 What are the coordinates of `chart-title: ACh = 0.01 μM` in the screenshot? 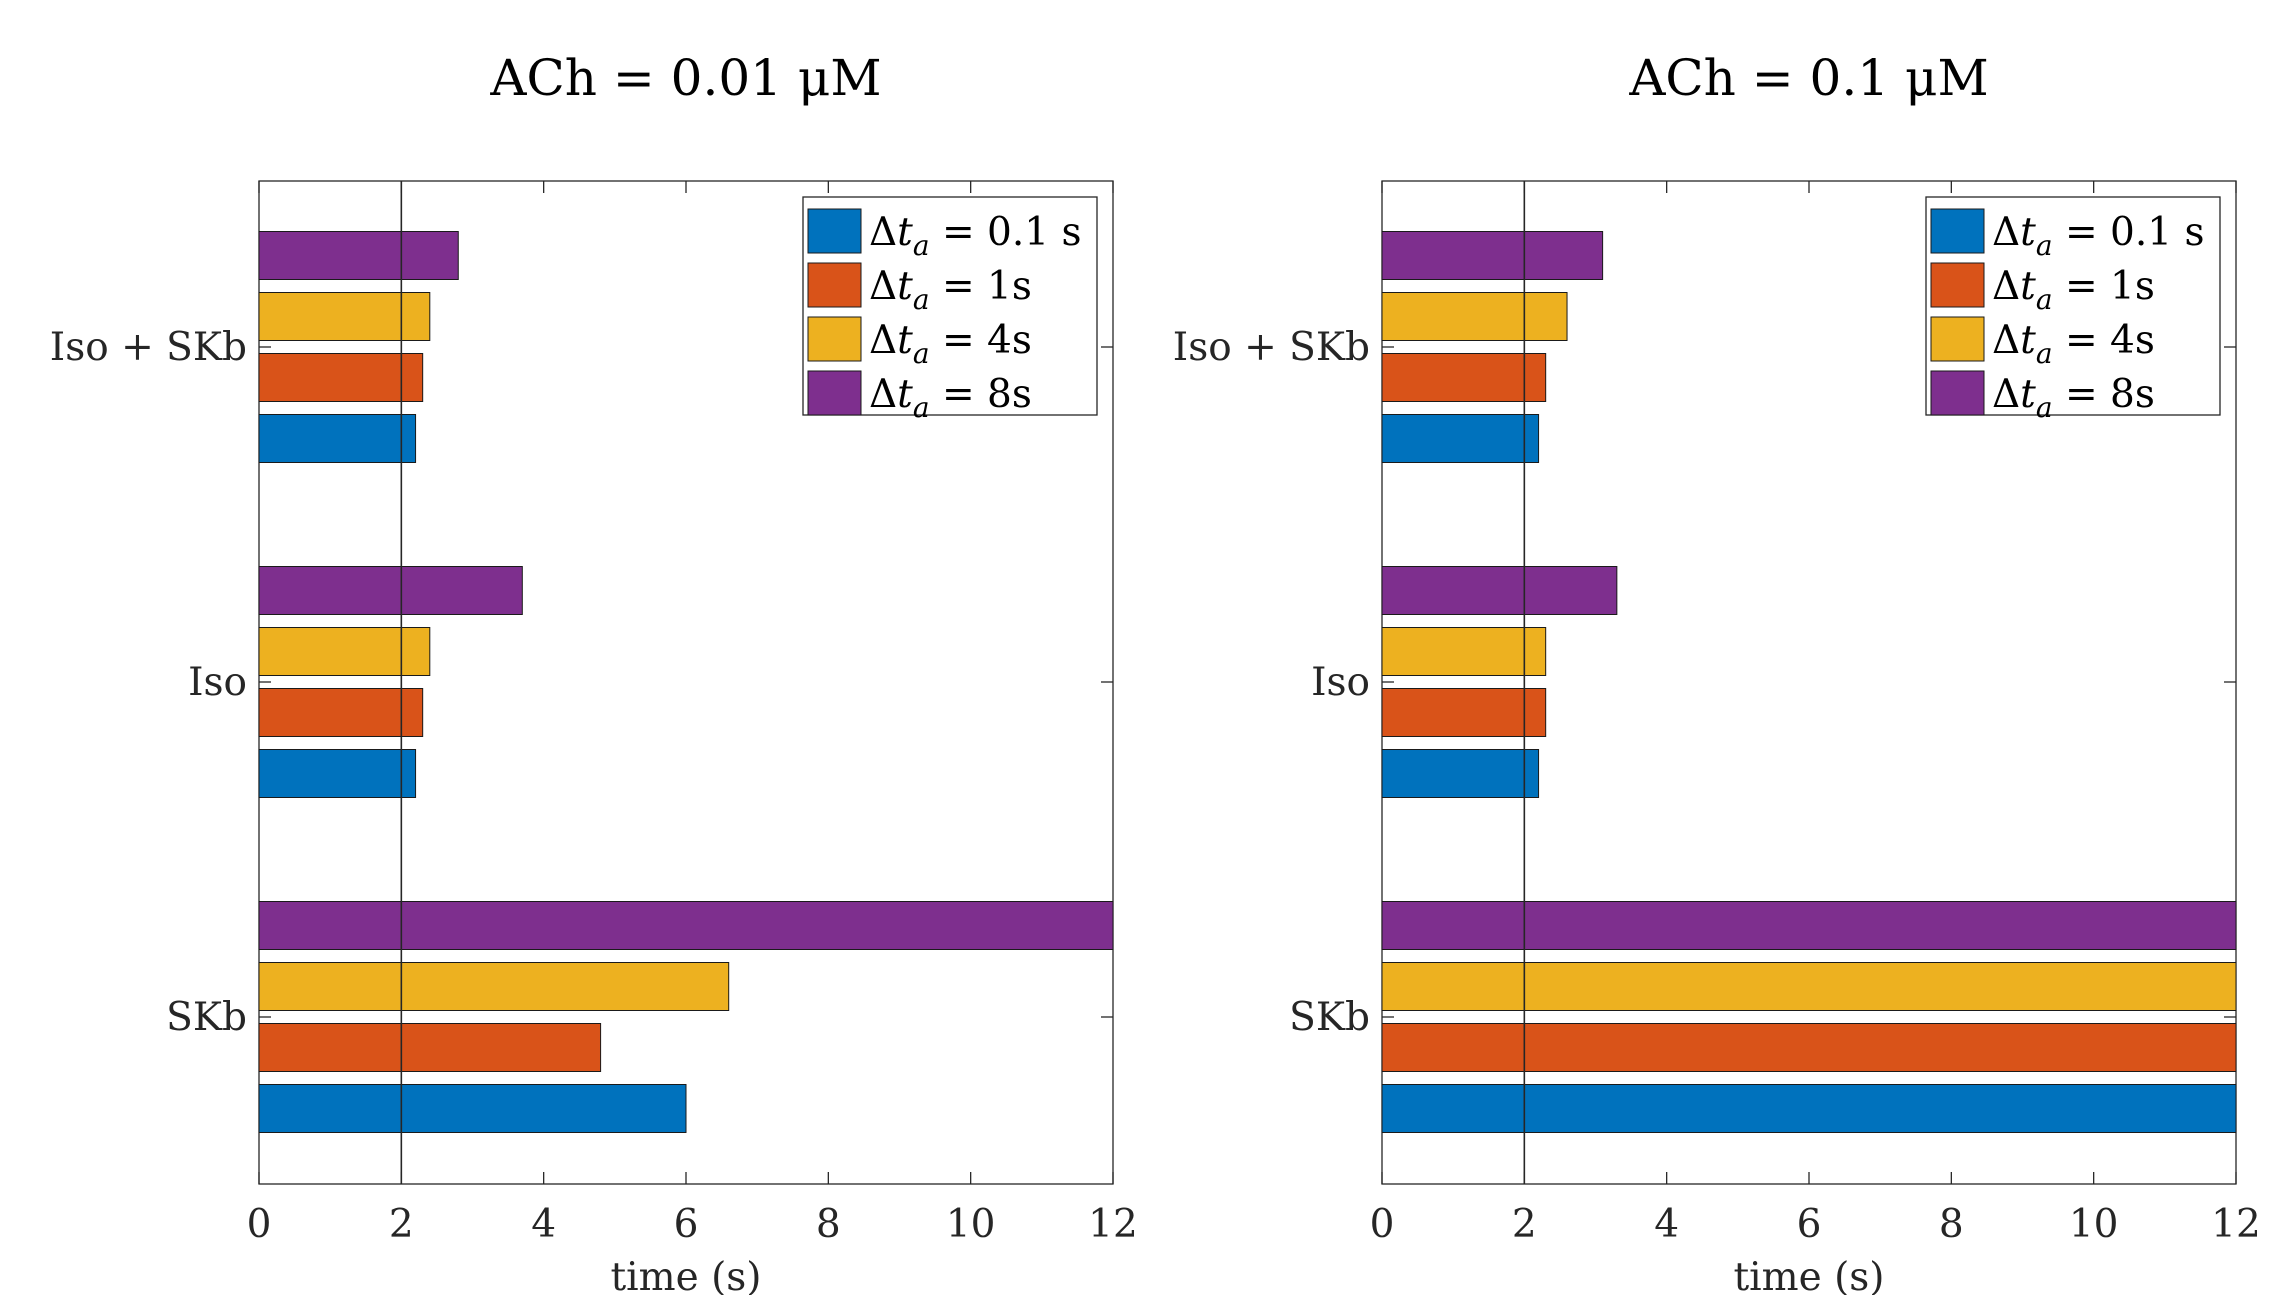 It's located at (685, 78).